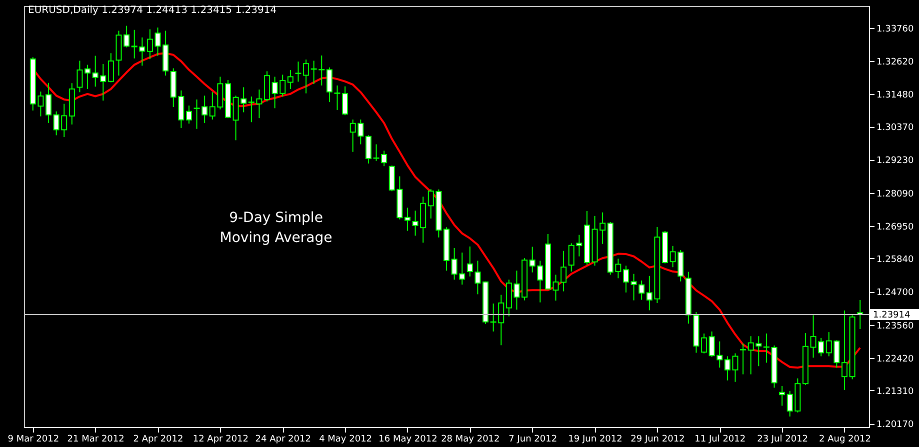 The image size is (919, 447). What do you see at coordinates (283, 439) in the screenshot?
I see `x-tick-label: 24 Apr 2012` at bounding box center [283, 439].